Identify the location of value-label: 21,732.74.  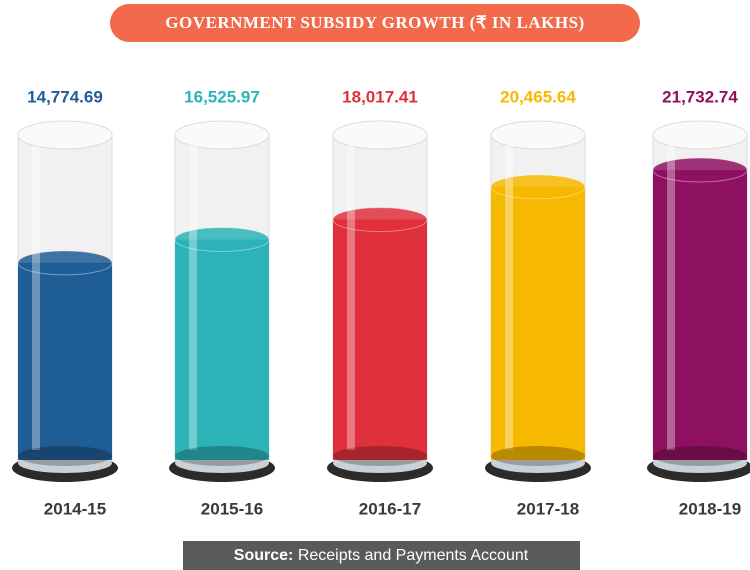
(700, 96).